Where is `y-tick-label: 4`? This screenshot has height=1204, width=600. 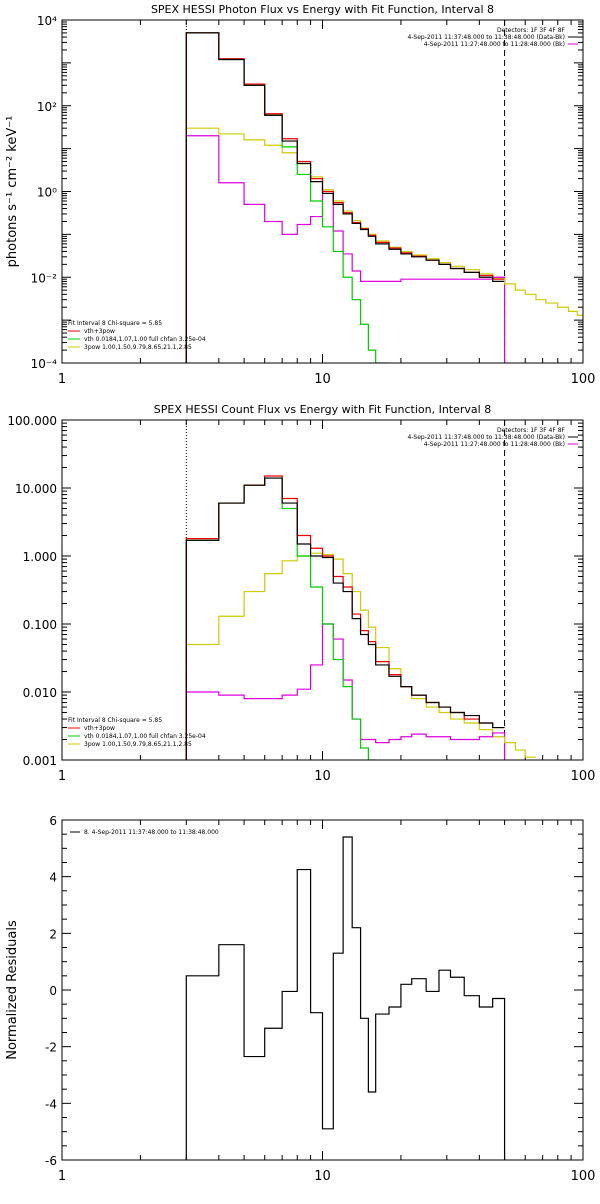 y-tick-label: 4 is located at coordinates (53, 878).